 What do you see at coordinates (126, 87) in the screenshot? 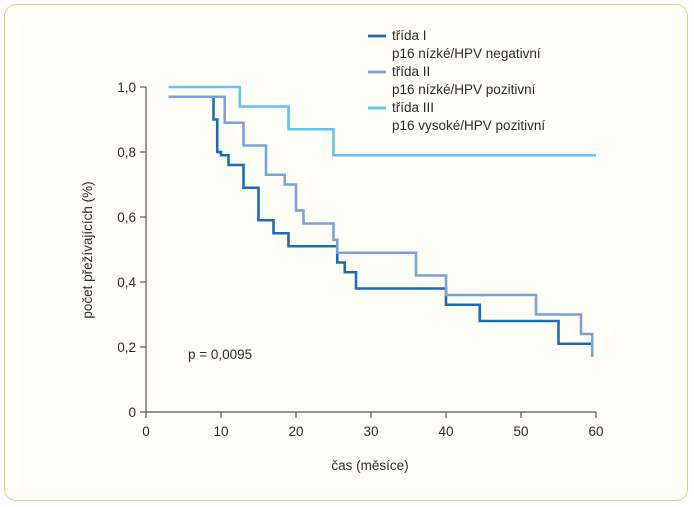
I see `y-tick-label: 1,0` at bounding box center [126, 87].